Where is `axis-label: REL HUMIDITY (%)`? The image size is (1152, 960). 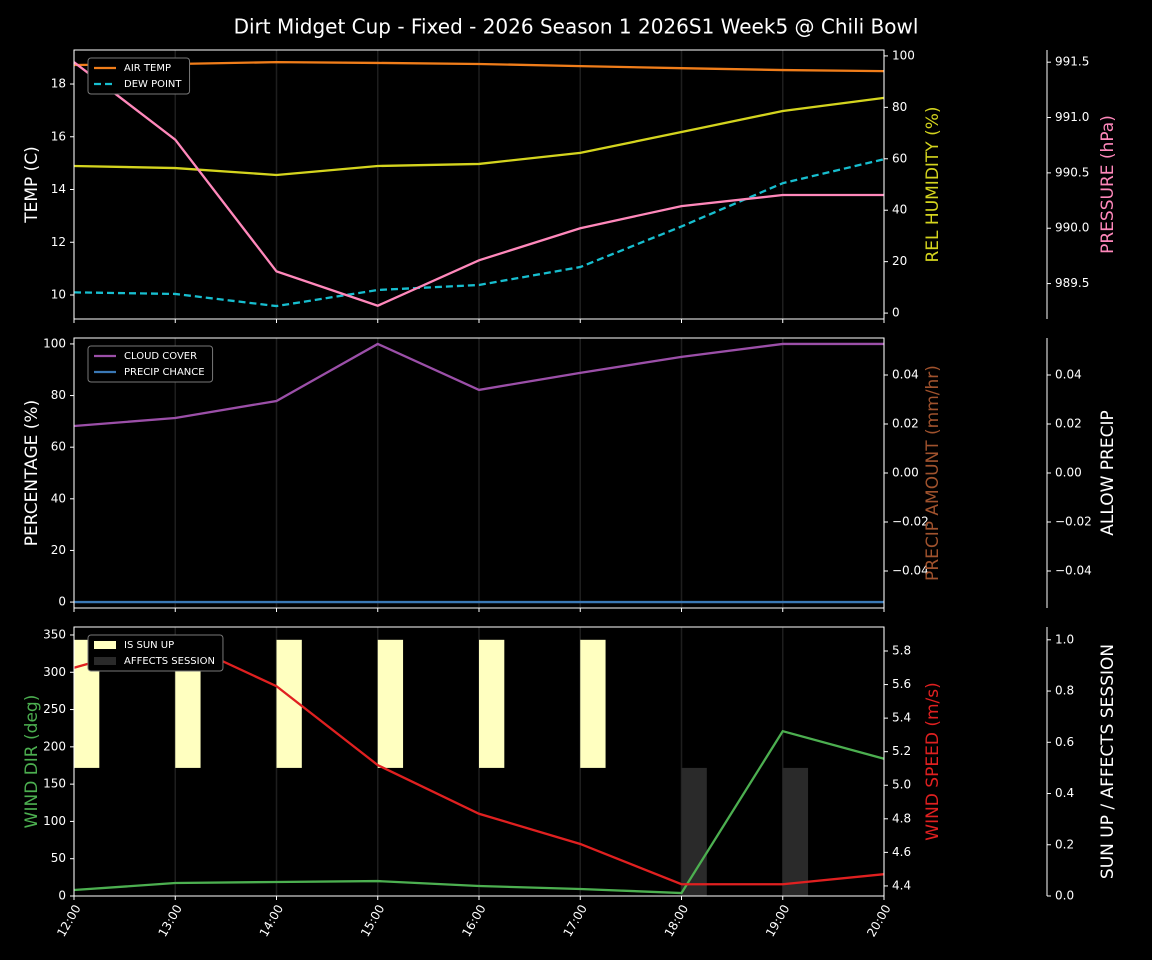 axis-label: REL HUMIDITY (%) is located at coordinates (933, 184).